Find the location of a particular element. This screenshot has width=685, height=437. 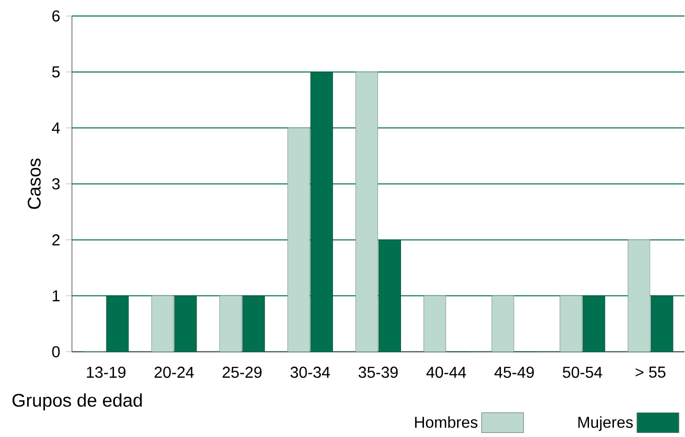

legend-label: Hombres is located at coordinates (446, 422).